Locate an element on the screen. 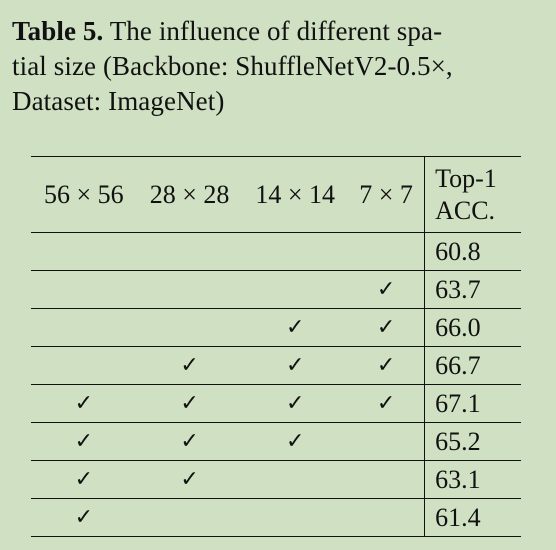 This screenshot has height=550, width=556. caption-text-1: The influence of different spa- is located at coordinates (273, 31).